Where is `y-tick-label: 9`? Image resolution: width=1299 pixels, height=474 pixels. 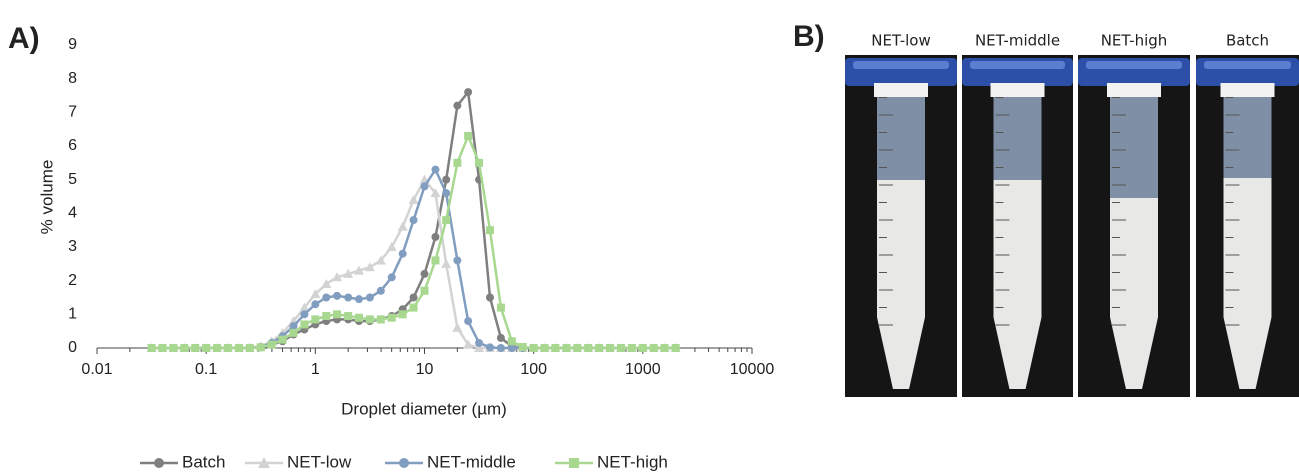 y-tick-label: 9 is located at coordinates (72, 44).